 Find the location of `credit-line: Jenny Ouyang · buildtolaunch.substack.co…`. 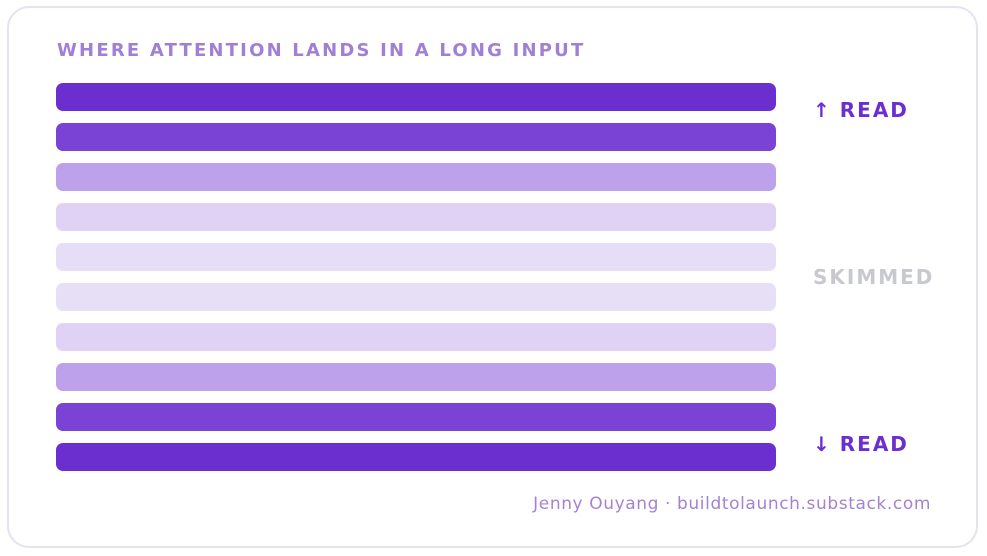

credit-line: Jenny Ouyang · buildtolaunch.substack.co… is located at coordinates (732, 504).